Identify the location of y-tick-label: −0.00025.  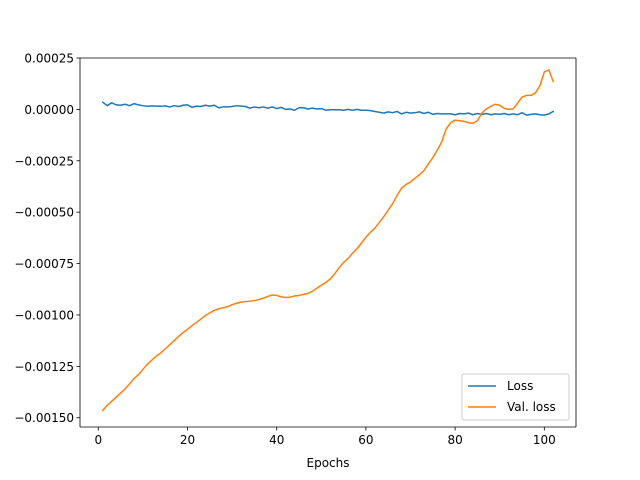
(44, 161).